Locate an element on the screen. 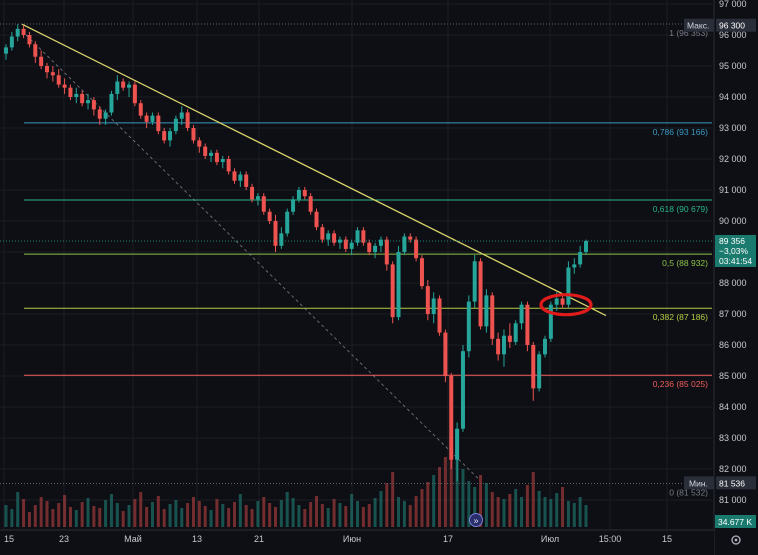 Image resolution: width=758 pixels, height=555 pixels. event-marker-icon: » is located at coordinates (476, 520).